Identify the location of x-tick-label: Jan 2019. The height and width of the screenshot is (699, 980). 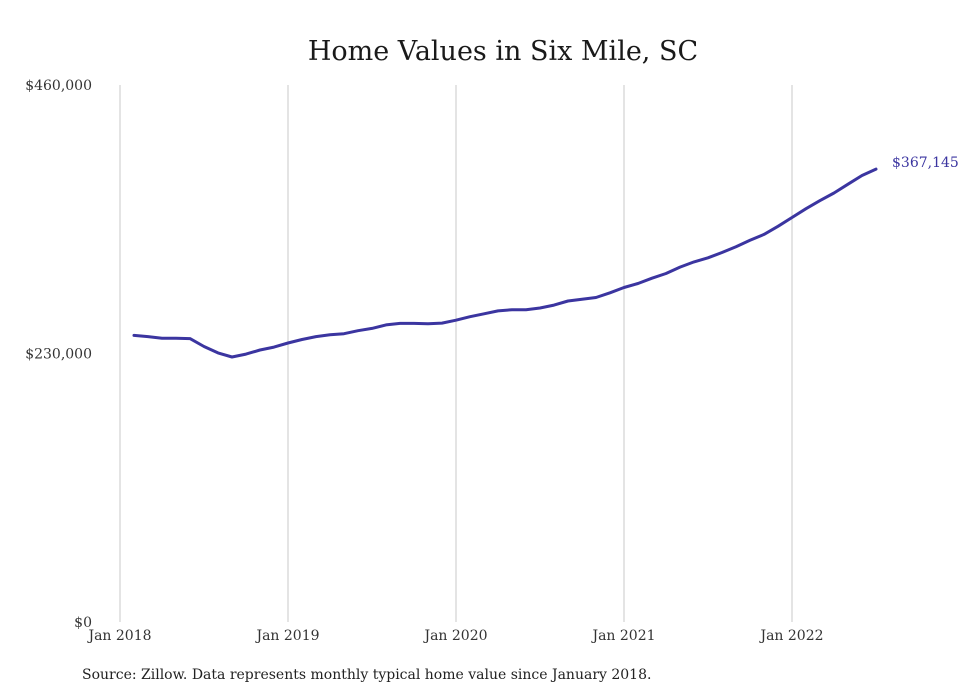
(286, 636).